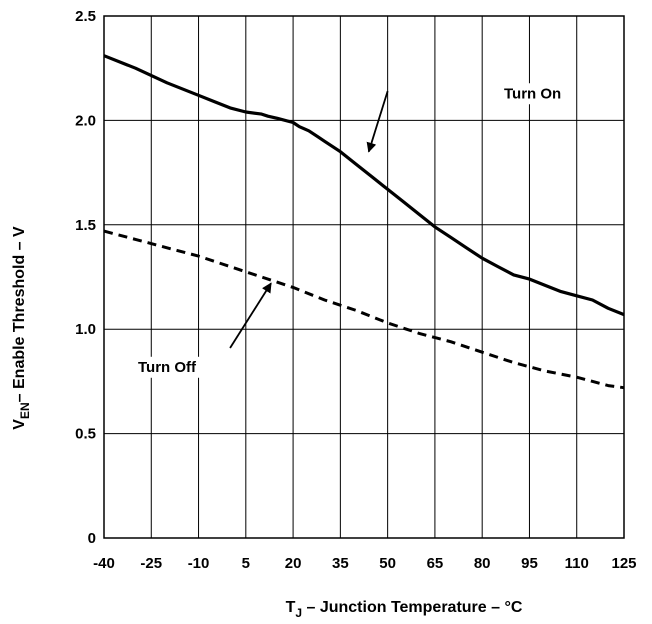  Describe the element at coordinates (85, 120) in the screenshot. I see `y-tick-label: 2.0` at that location.